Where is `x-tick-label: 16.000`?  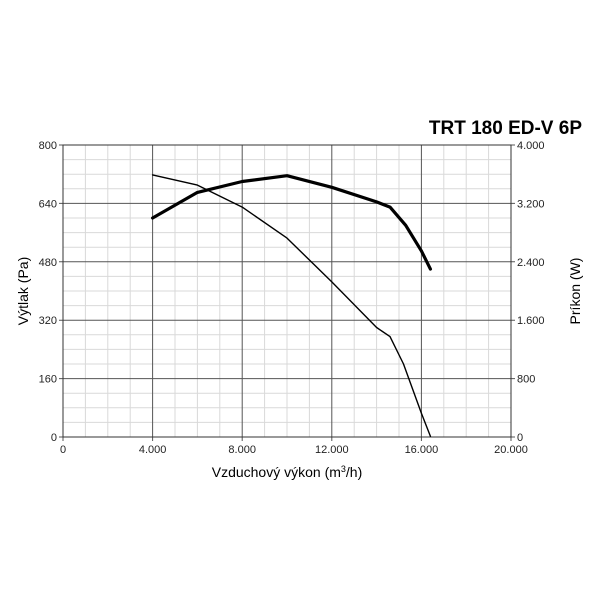 x-tick-label: 16.000 is located at coordinates (422, 450).